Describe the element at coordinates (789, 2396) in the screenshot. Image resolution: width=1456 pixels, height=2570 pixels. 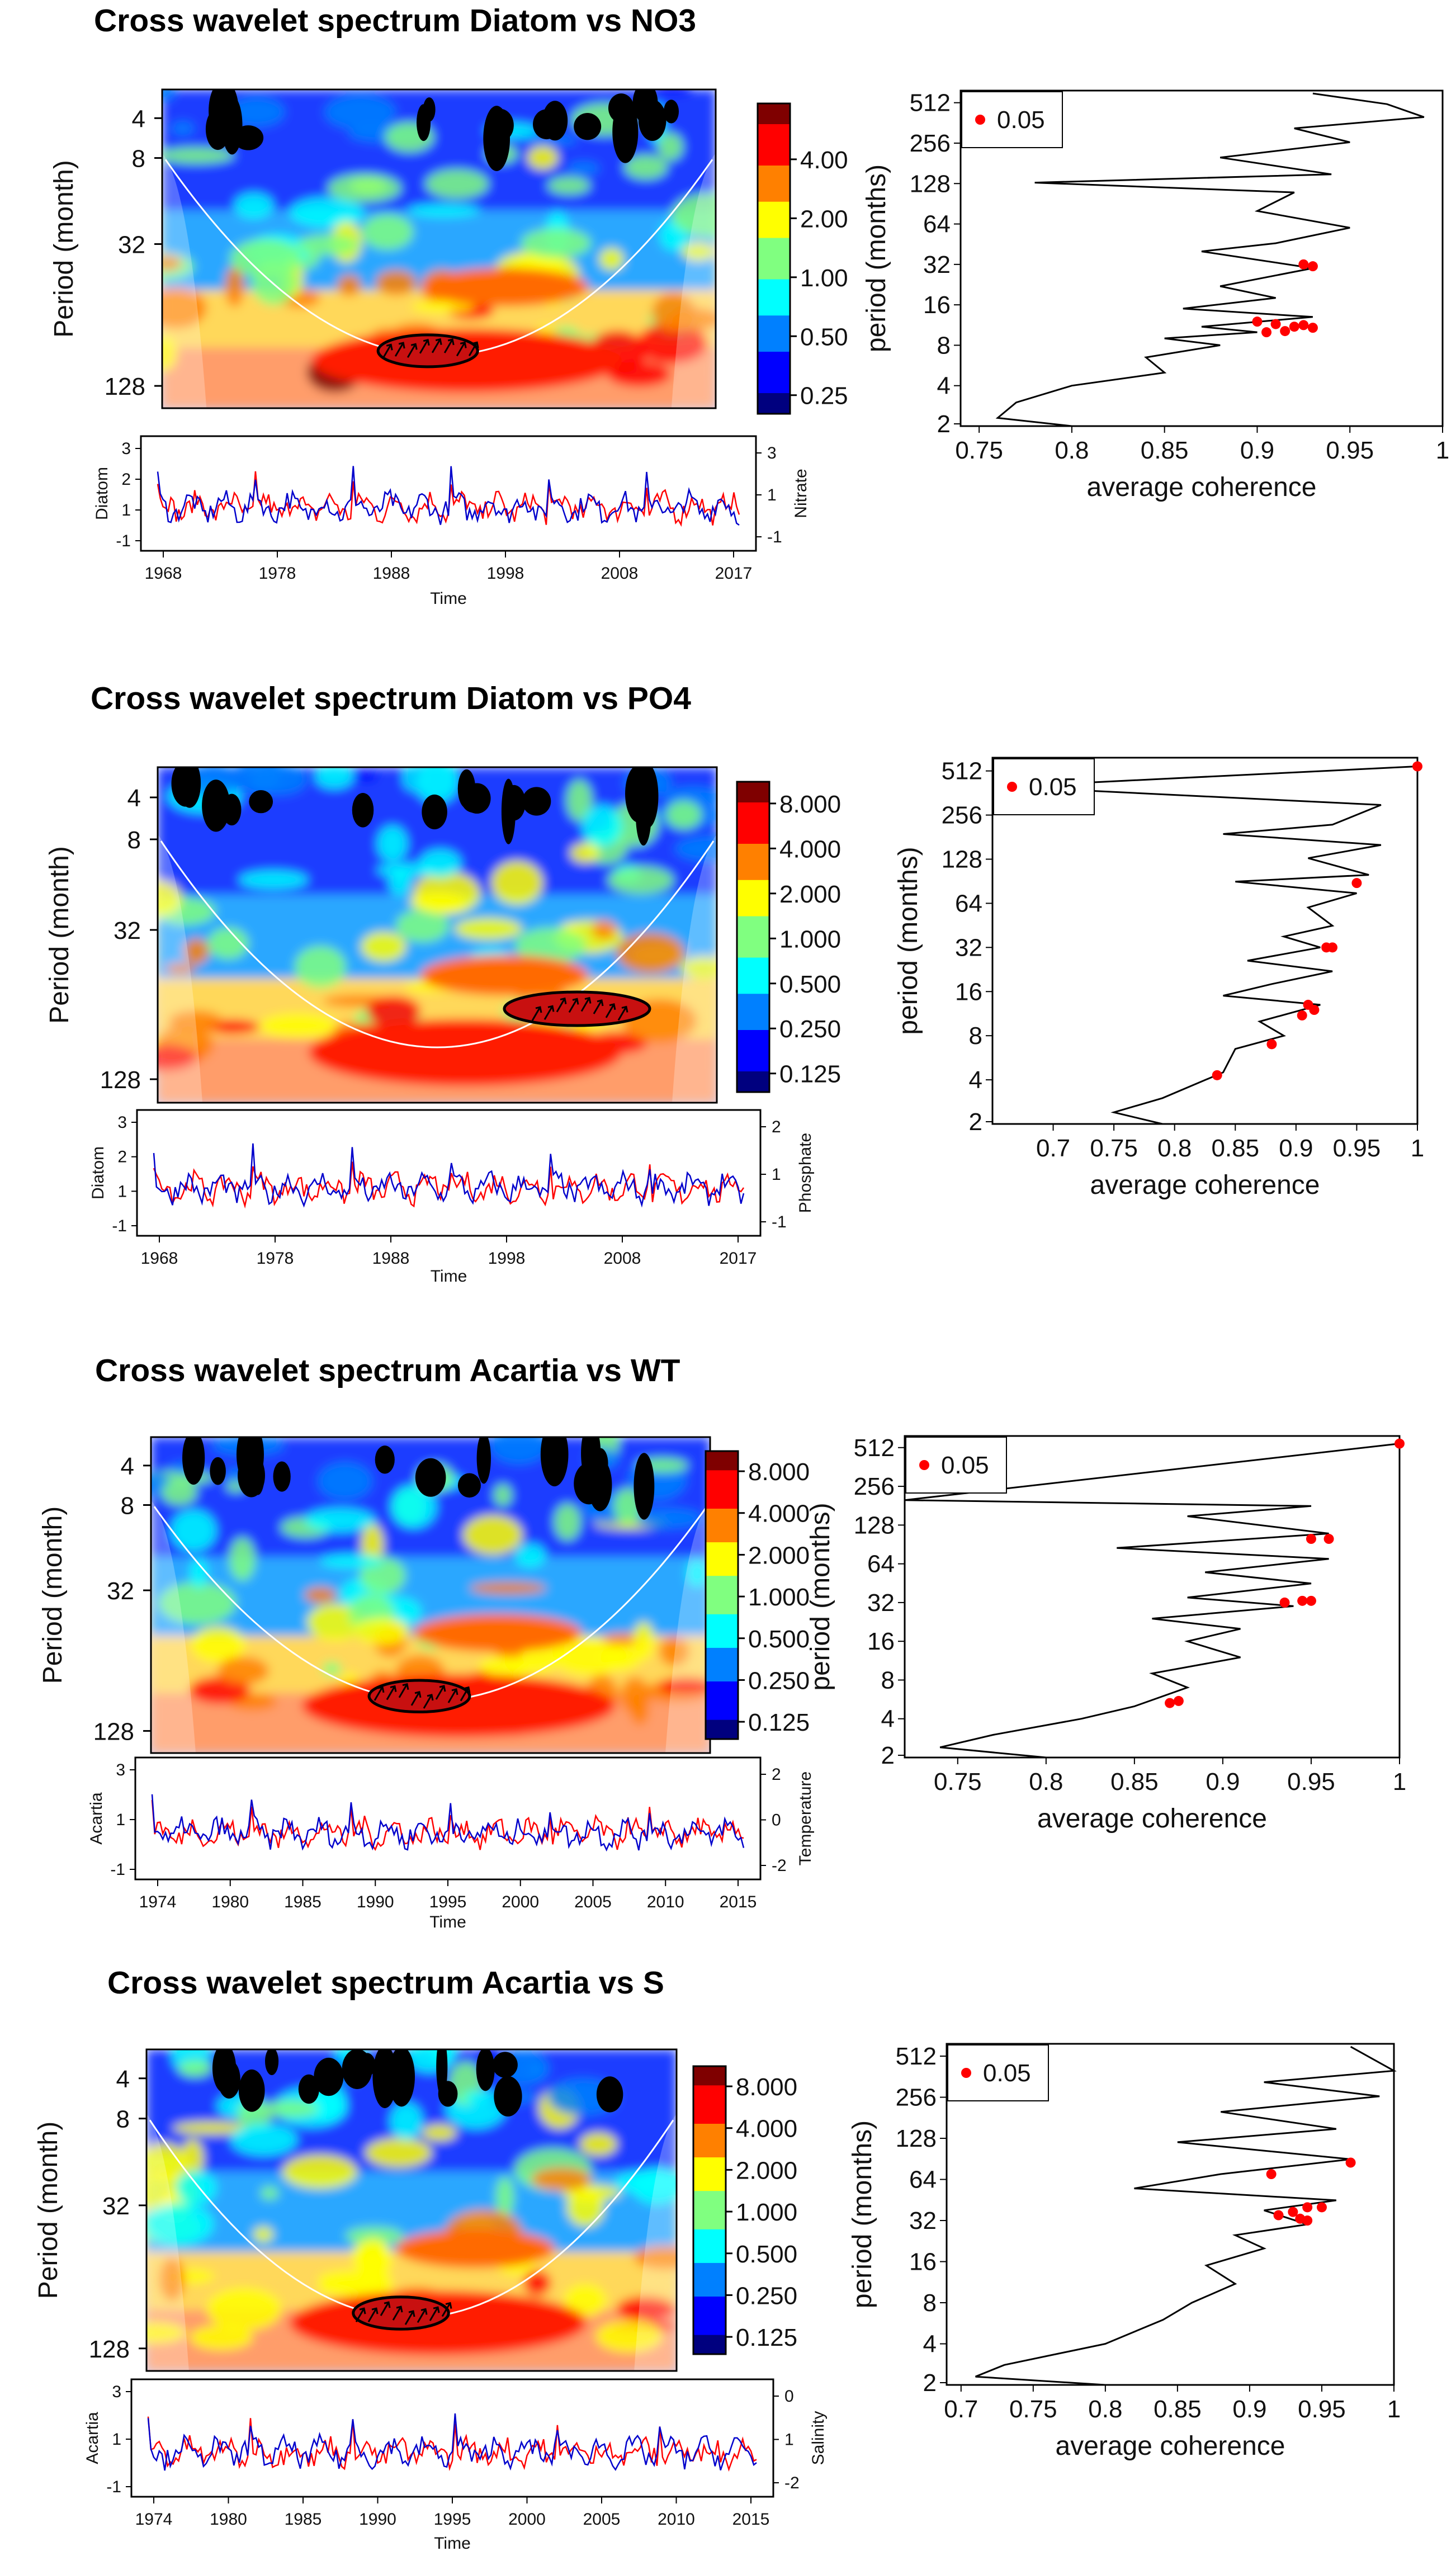
I see `right-tick-label: 0` at that location.